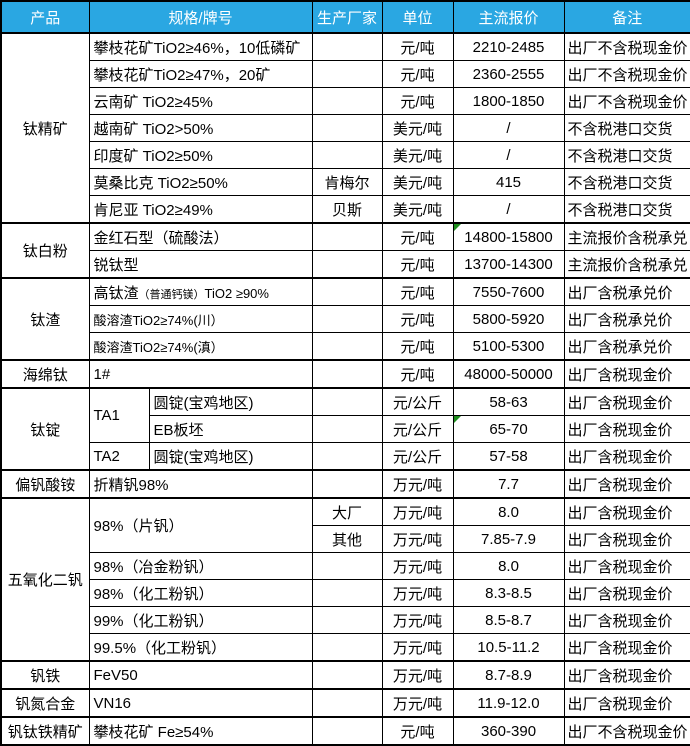 This screenshot has height=746, width=690. What do you see at coordinates (345, 429) in the screenshot?
I see `table-row: 钛锭 TA1 圆锭(宝鸡地区) 元/公斤 58-63 出厂含税现金价` at bounding box center [345, 429].